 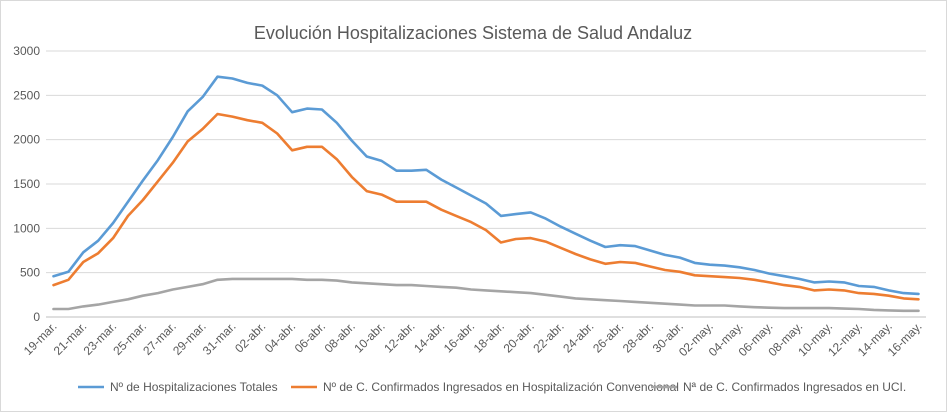 What do you see at coordinates (369, 337) in the screenshot?
I see `x-tick-label: 10-abr.` at bounding box center [369, 337].